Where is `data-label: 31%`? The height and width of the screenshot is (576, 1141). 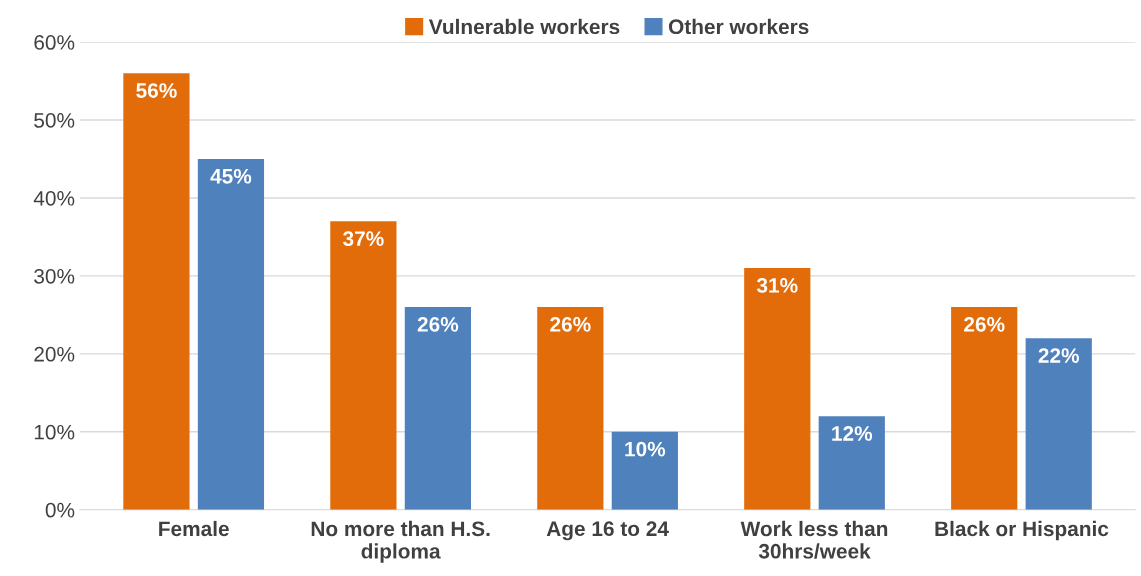
data-label: 31% is located at coordinates (777, 285).